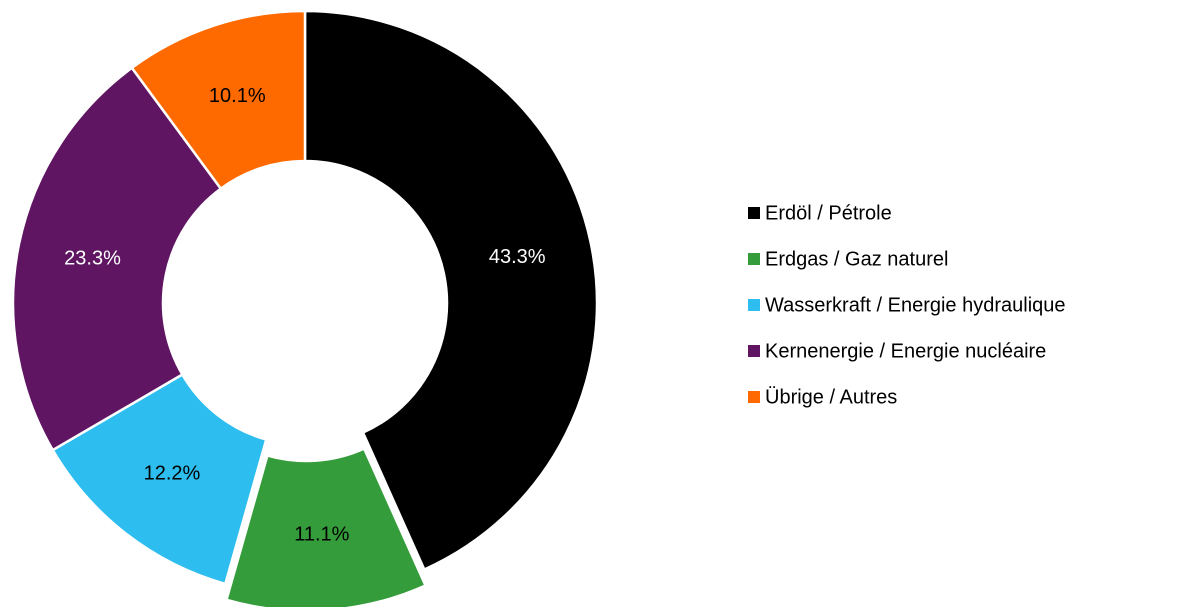  What do you see at coordinates (905, 351) in the screenshot?
I see `legend-label: Kernenergie / Energie nucléaire` at bounding box center [905, 351].